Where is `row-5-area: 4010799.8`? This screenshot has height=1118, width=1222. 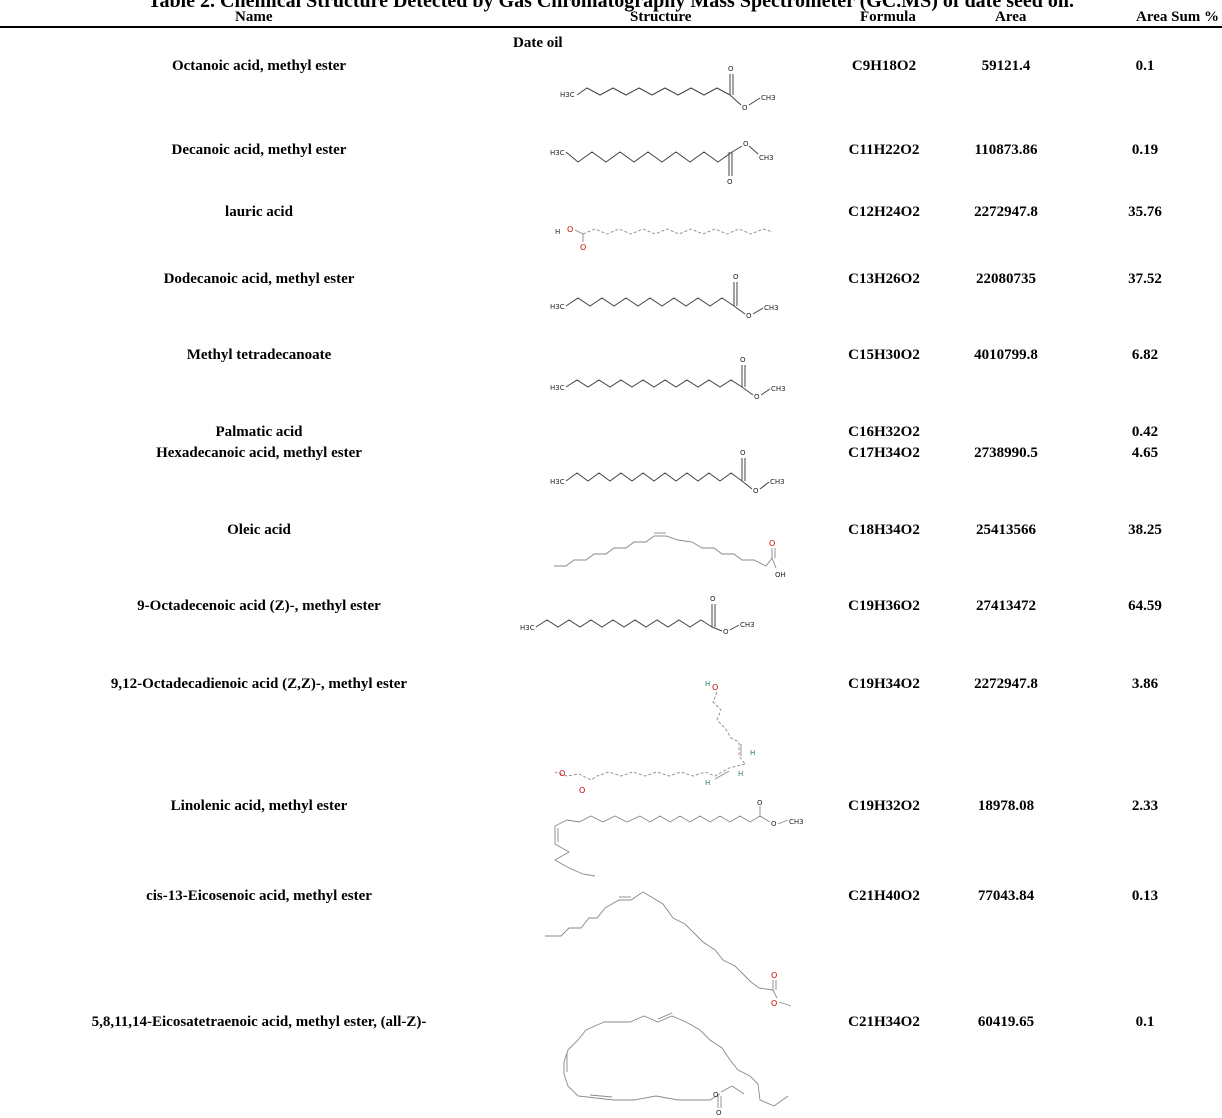
row-5-area: 4010799.8 is located at coordinates (1006, 355).